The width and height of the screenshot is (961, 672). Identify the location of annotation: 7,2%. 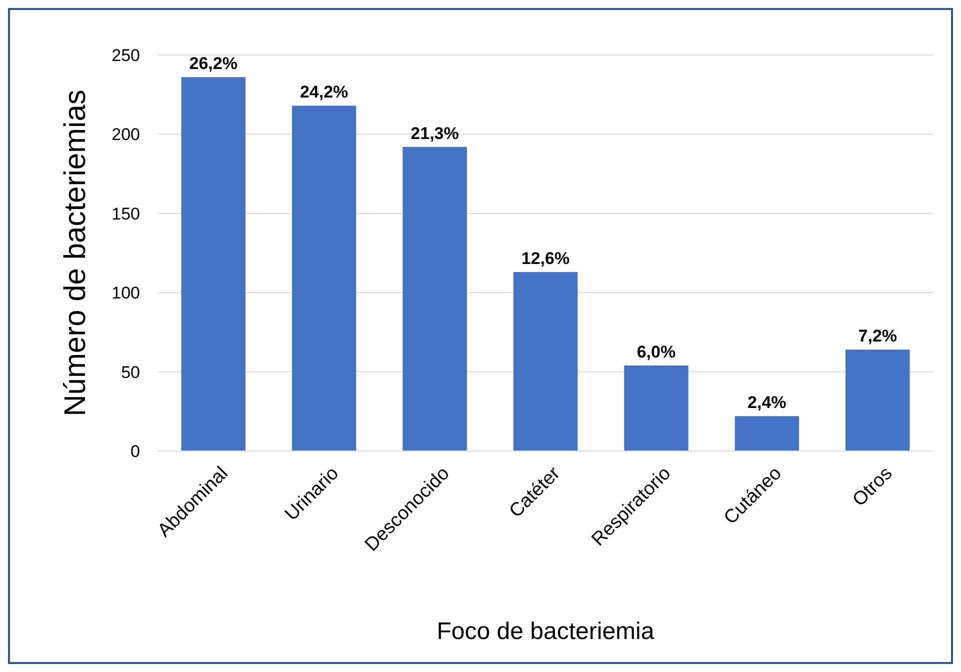
(878, 336).